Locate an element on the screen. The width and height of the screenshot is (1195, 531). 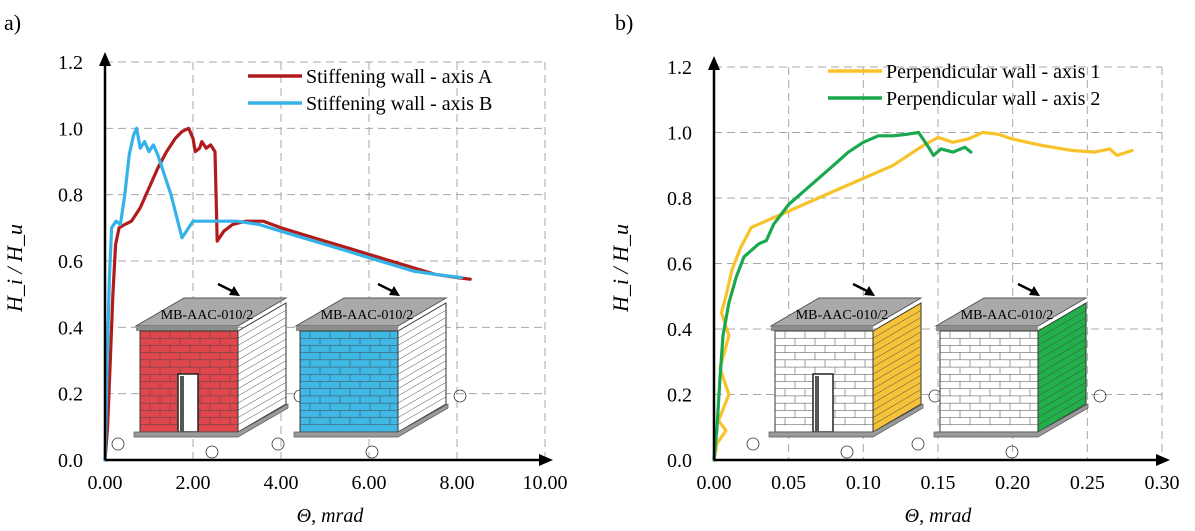
x-tick-label: 0.10 is located at coordinates (863, 483).